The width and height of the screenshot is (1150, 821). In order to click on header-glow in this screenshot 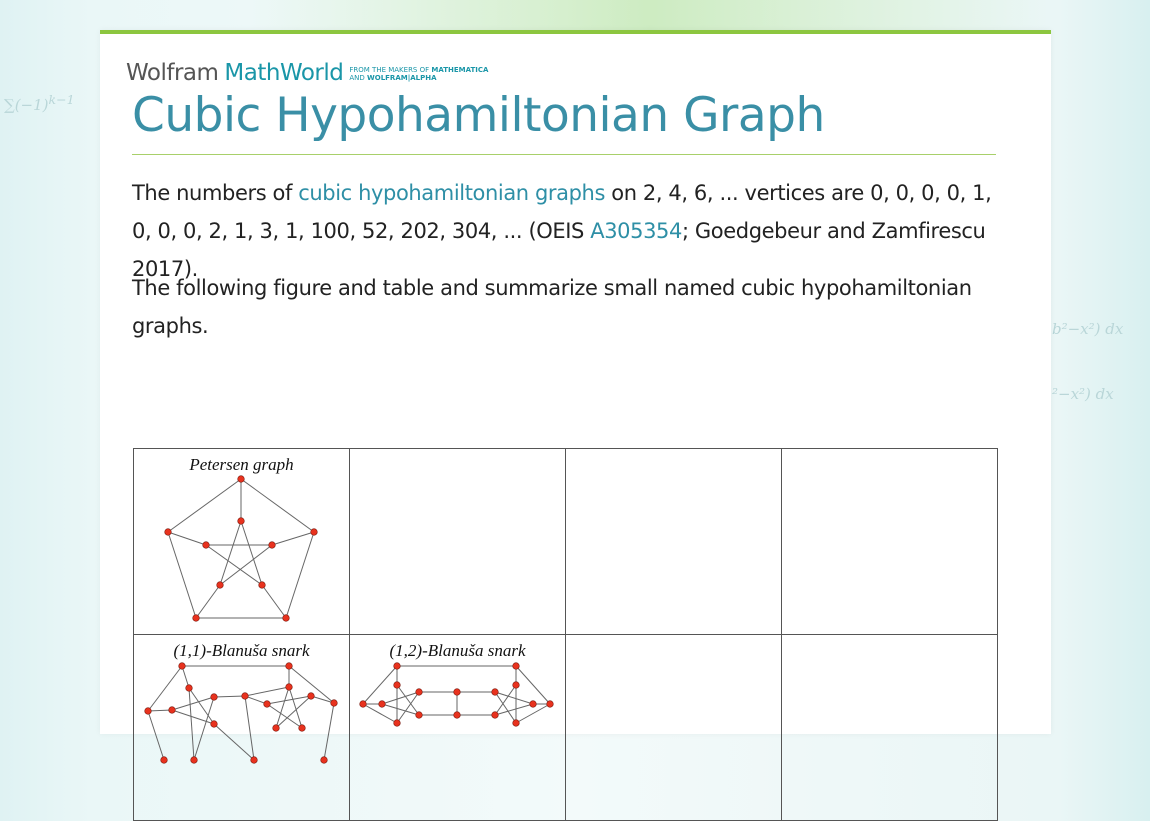, I will do `click(650, 16)`.